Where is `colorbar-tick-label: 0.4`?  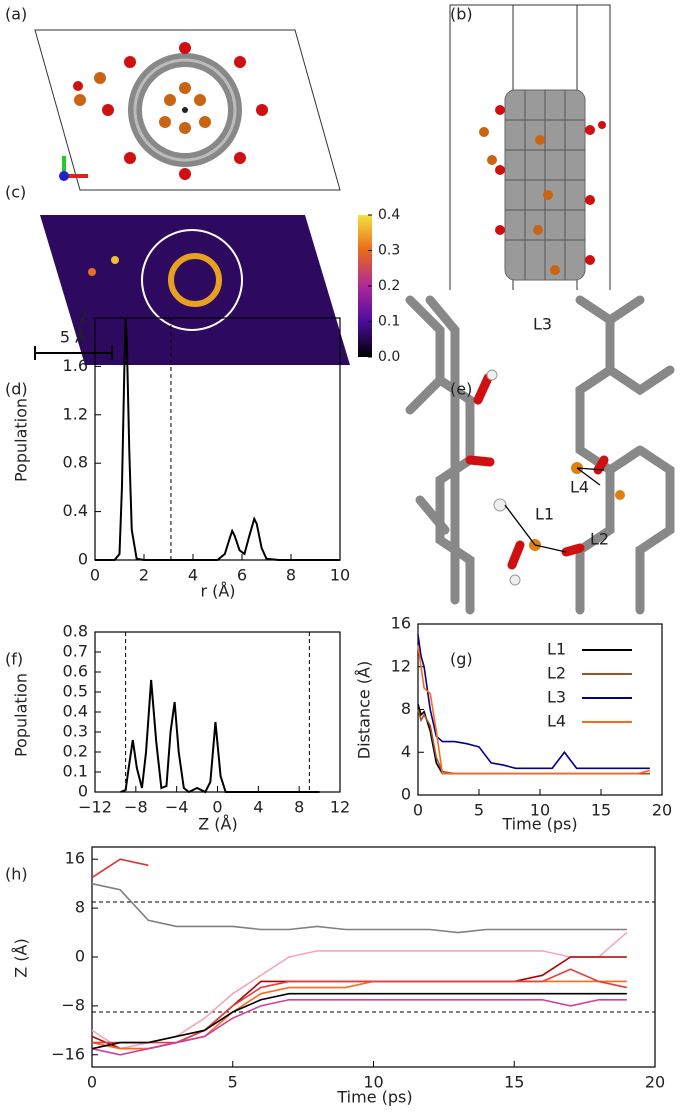
colorbar-tick-label: 0.4 is located at coordinates (389, 215).